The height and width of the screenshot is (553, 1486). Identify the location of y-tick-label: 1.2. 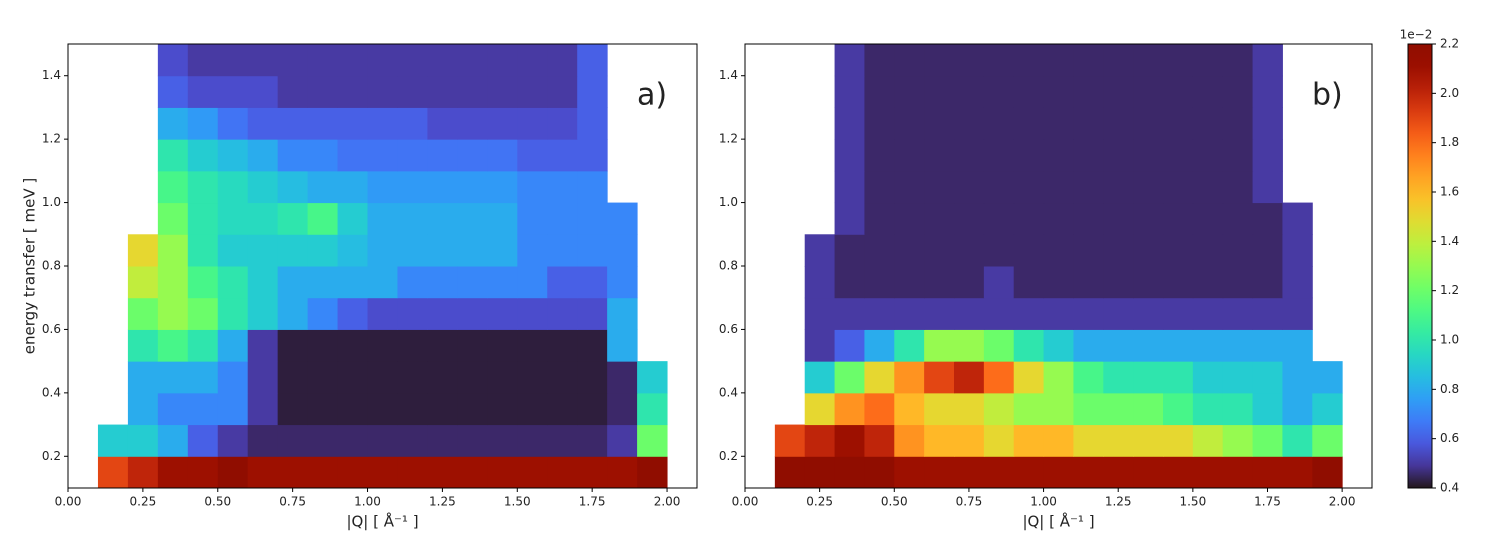
(51, 139).